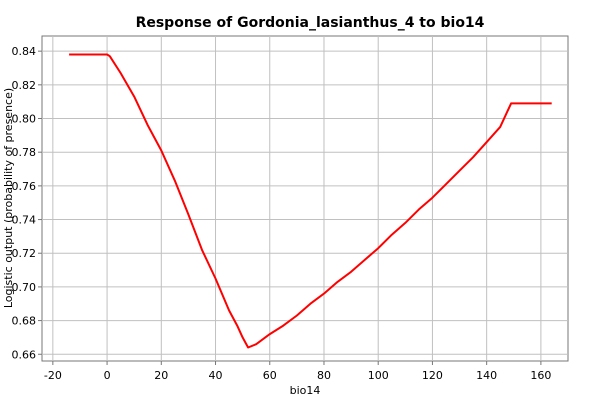  What do you see at coordinates (24, 354) in the screenshot?
I see `y-tick-label: 0.66` at bounding box center [24, 354].